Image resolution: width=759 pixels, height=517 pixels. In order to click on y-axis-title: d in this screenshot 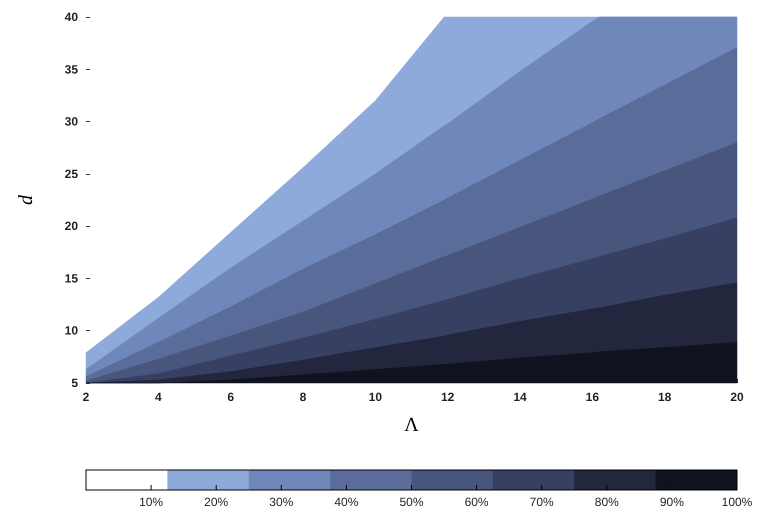, I will do `click(26, 199)`.